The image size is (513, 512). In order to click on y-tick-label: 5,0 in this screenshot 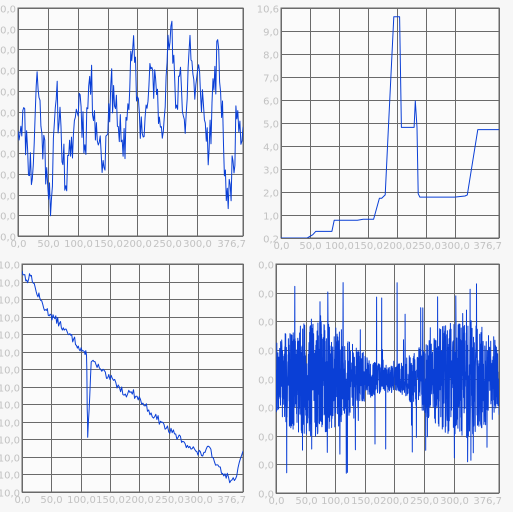, I will do `click(271, 125)`.